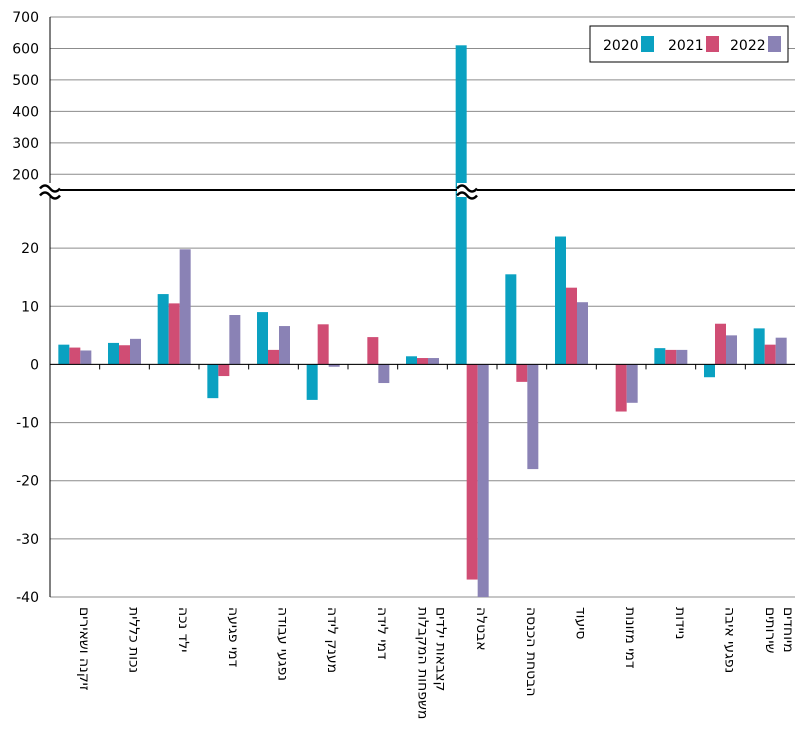 The height and width of the screenshot is (733, 795). What do you see at coordinates (621, 46) in the screenshot?
I see `legend-label: 2020` at bounding box center [621, 46].